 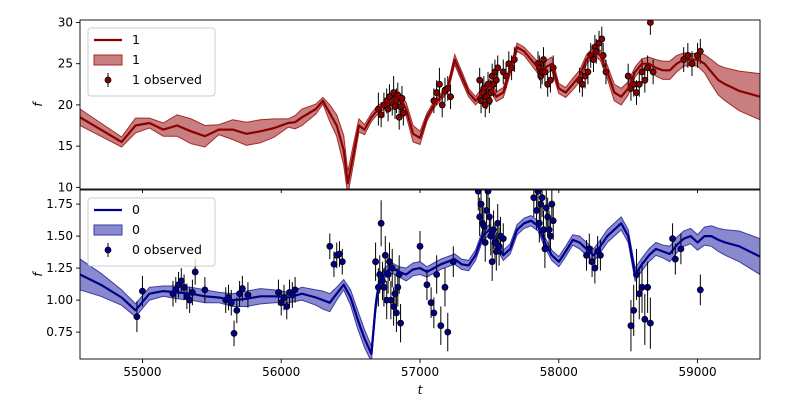 I want to click on legend-box, so click(x=151, y=232).